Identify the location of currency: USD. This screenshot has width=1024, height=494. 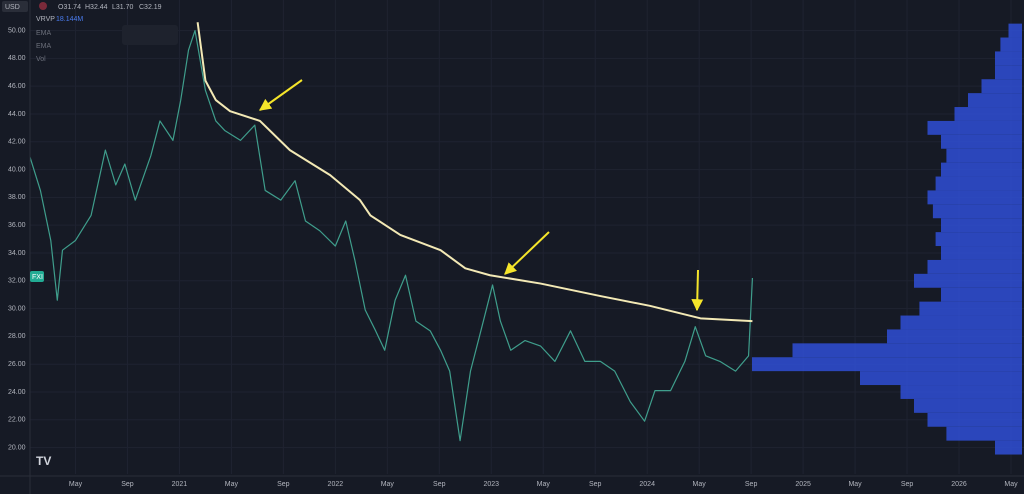
(12, 7).